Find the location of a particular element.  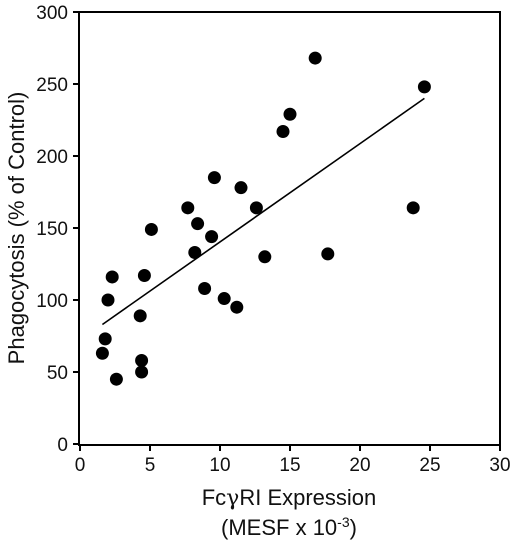

y-tick-label: 250 is located at coordinates (52, 85).